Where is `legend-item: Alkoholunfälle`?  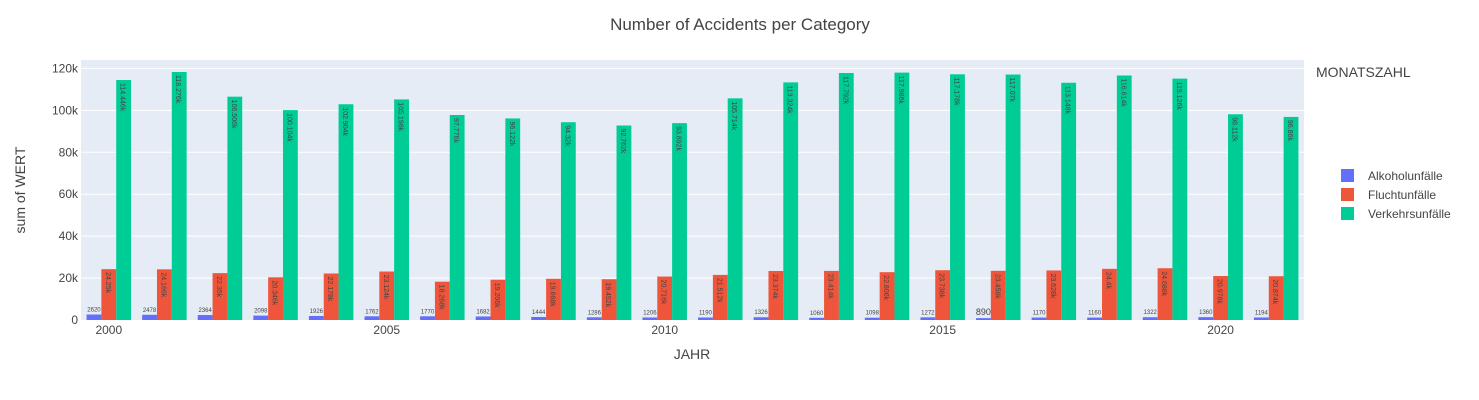
legend-item: Alkoholunfälle is located at coordinates (1392, 176).